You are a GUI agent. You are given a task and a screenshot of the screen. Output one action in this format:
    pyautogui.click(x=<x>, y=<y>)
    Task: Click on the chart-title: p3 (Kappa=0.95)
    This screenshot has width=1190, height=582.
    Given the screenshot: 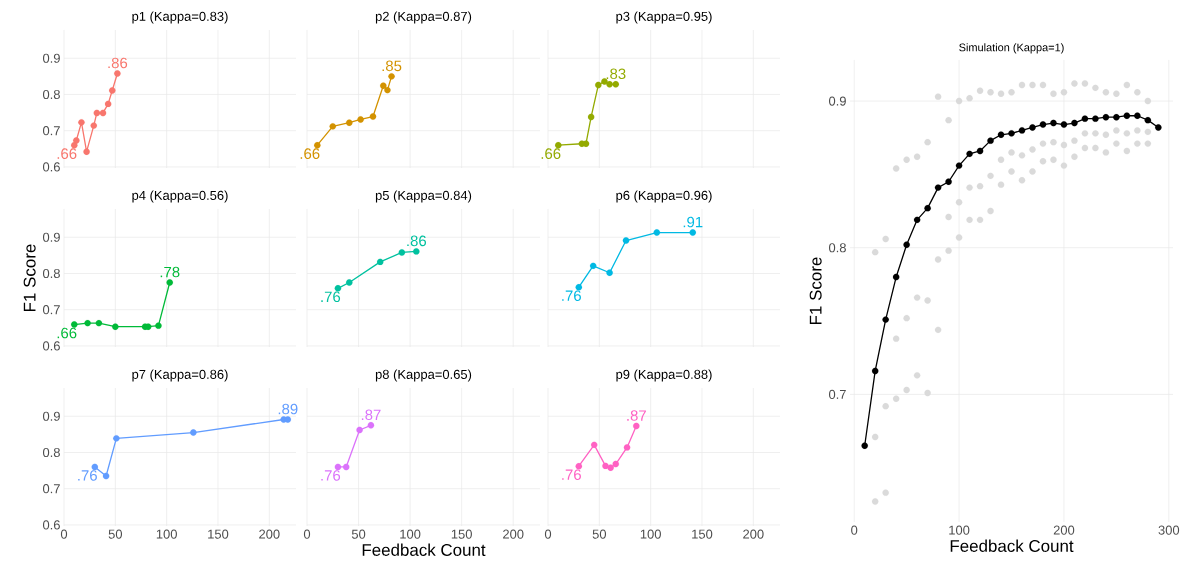 What is the action you would take?
    pyautogui.click(x=664, y=17)
    